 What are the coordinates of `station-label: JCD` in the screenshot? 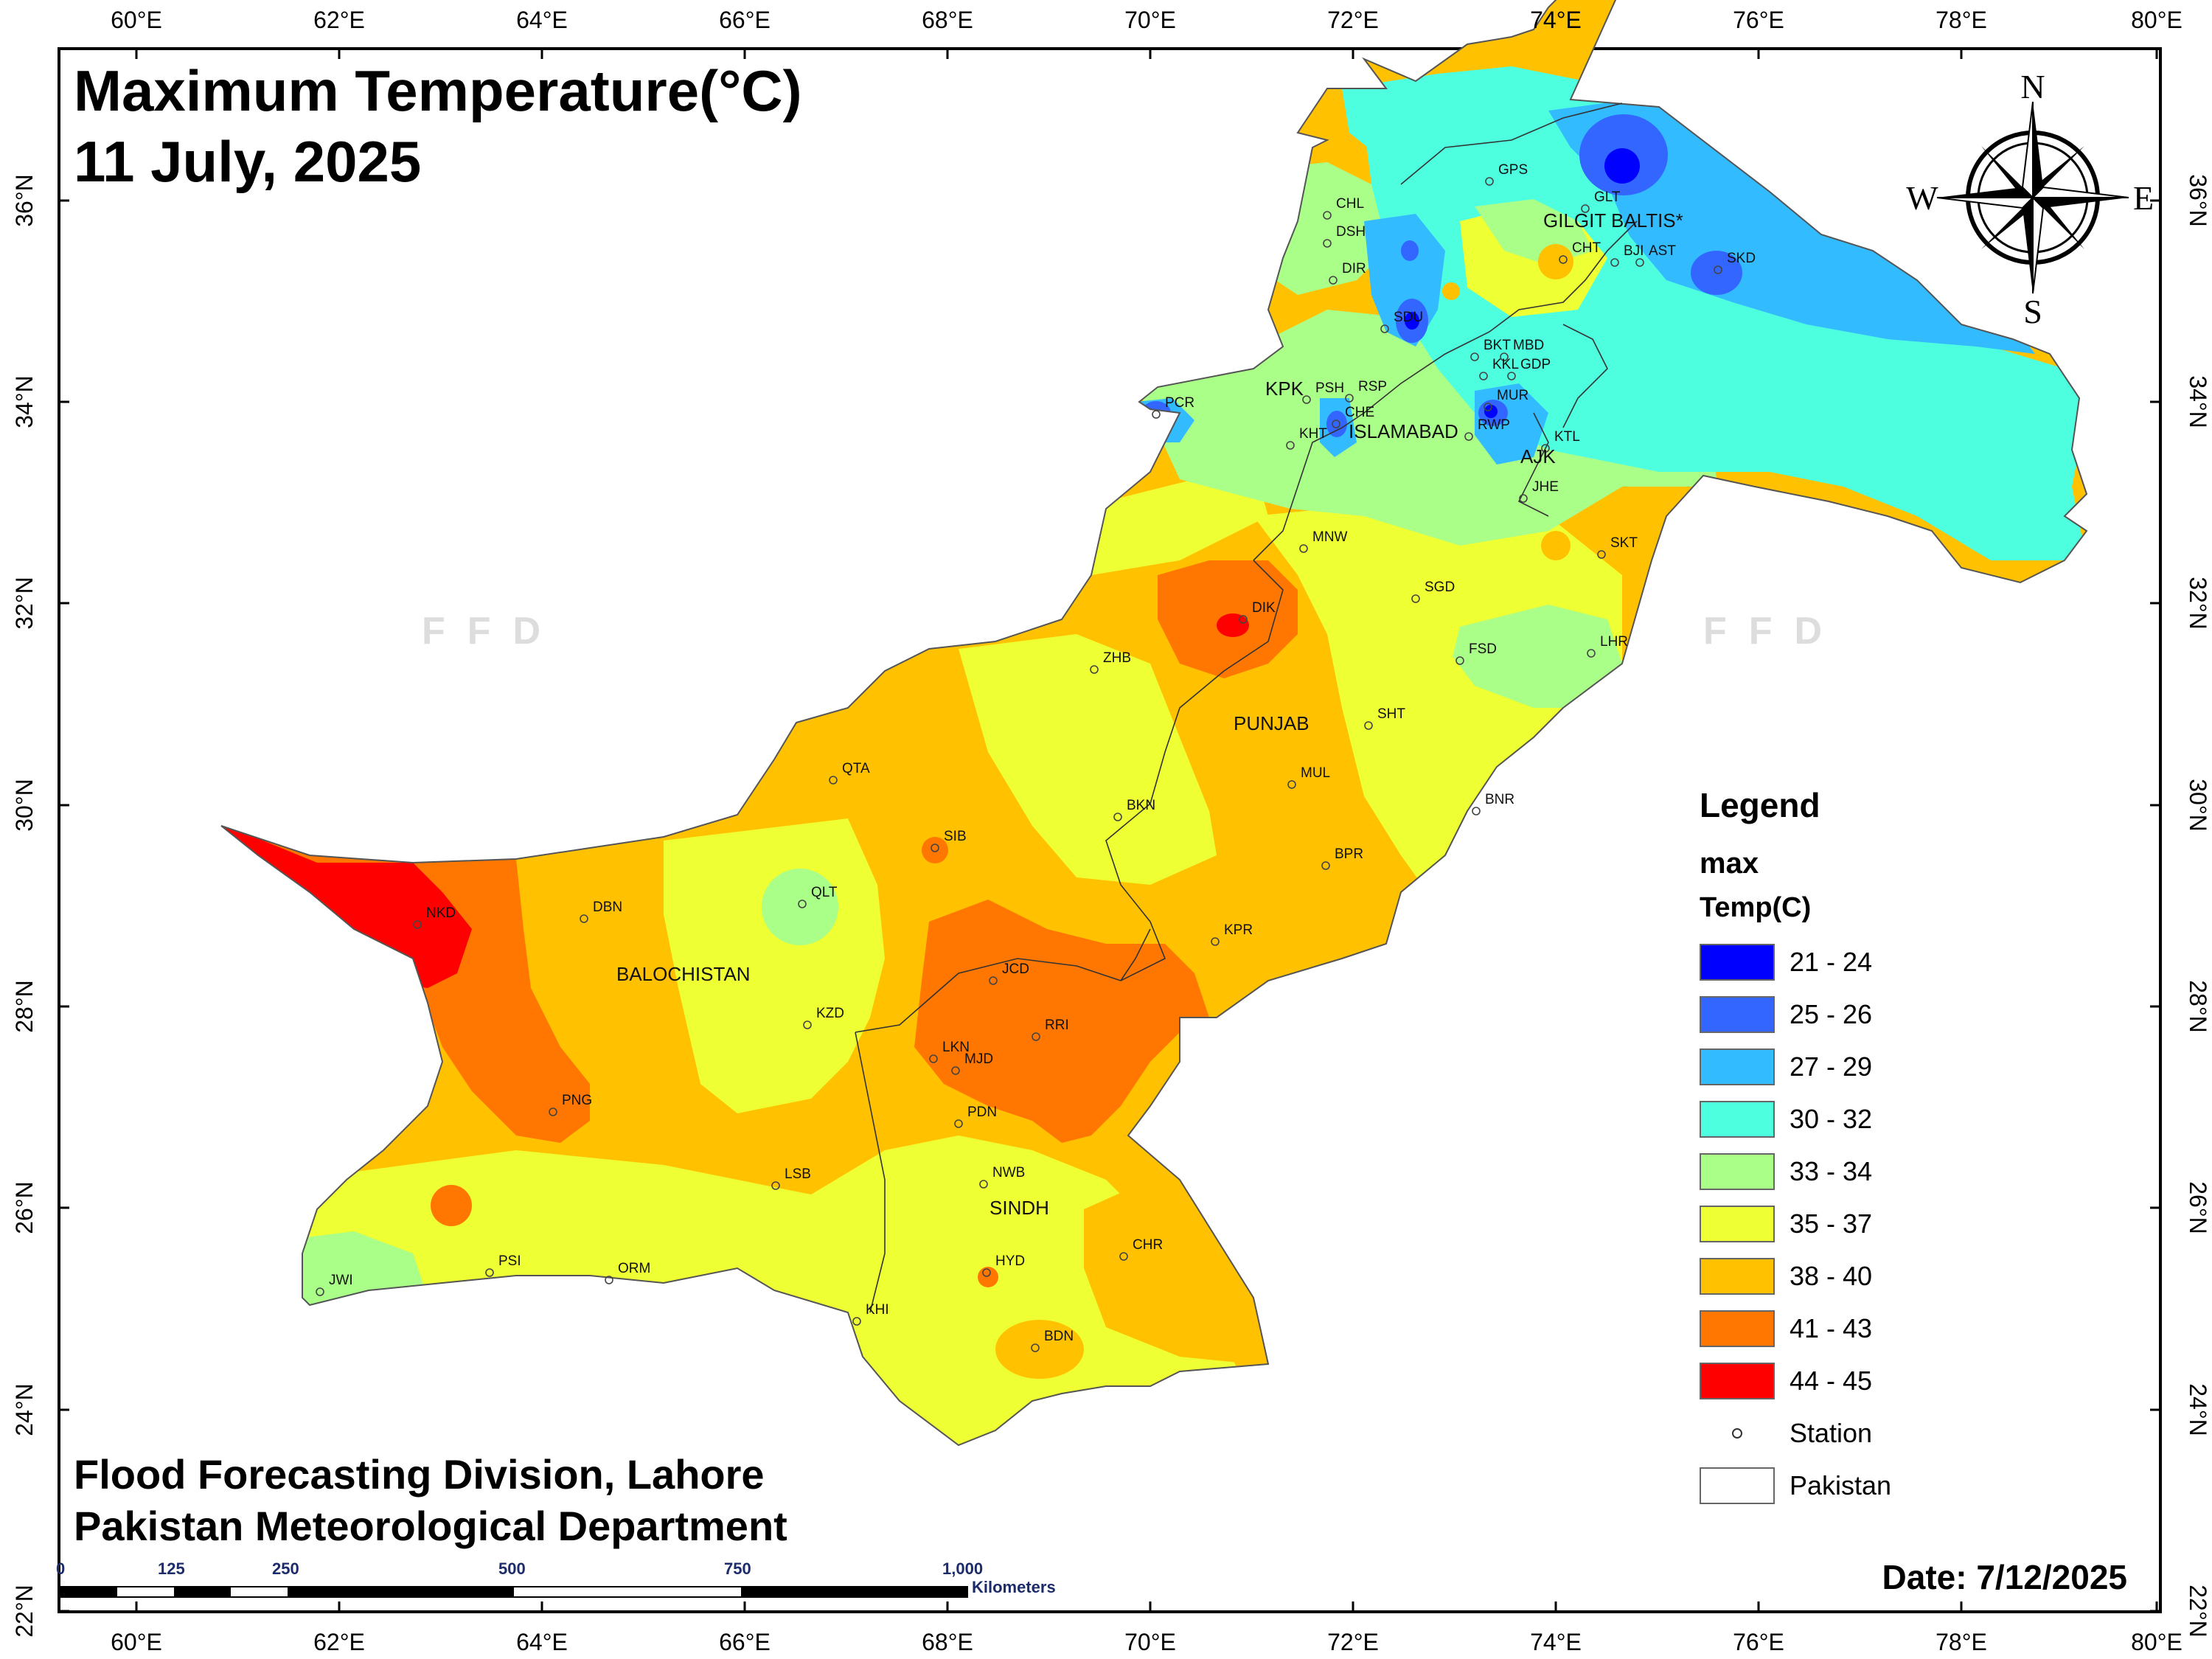 It's located at (1015, 969).